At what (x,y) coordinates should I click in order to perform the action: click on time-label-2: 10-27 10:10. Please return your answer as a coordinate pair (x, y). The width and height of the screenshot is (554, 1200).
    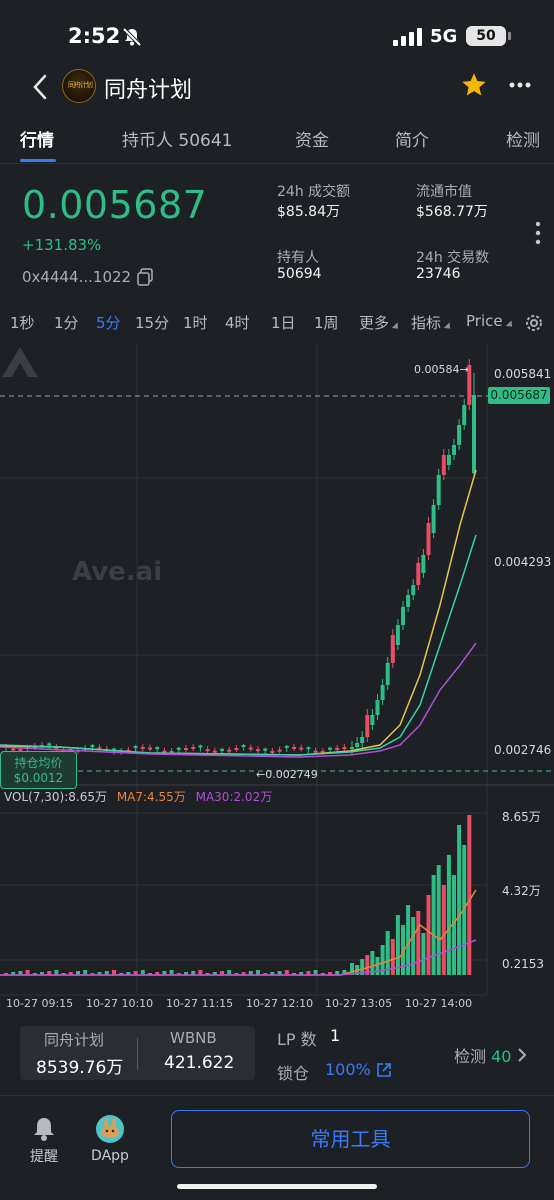
    Looking at the image, I should click on (120, 1003).